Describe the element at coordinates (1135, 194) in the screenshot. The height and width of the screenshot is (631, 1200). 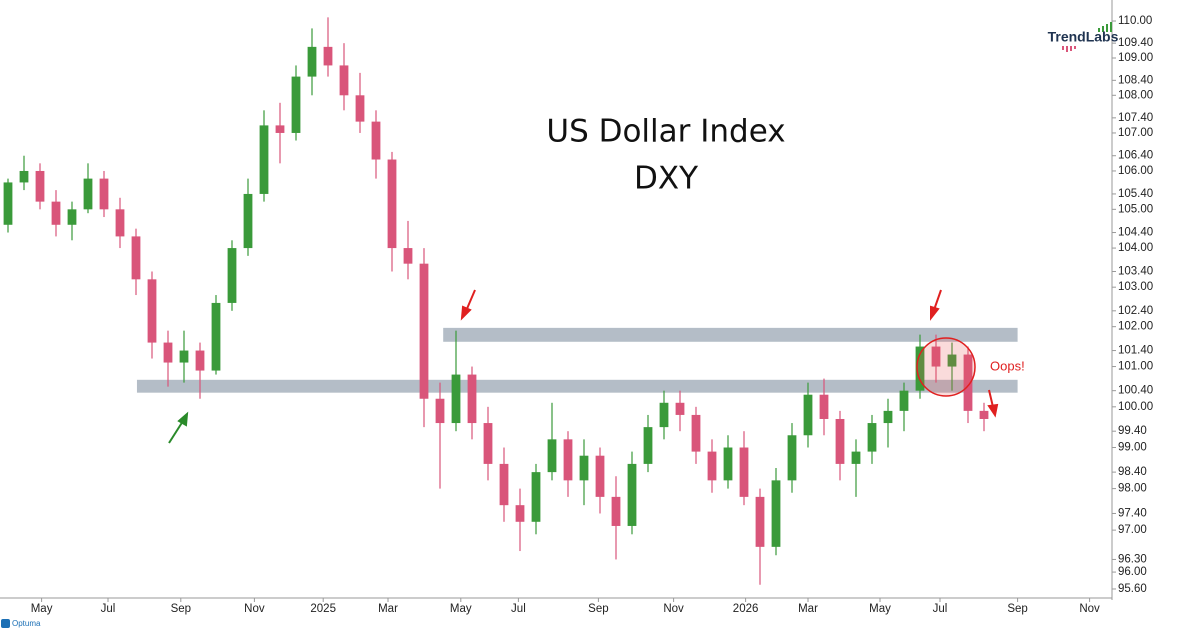
I see `y-tick-label: 105.40` at that location.